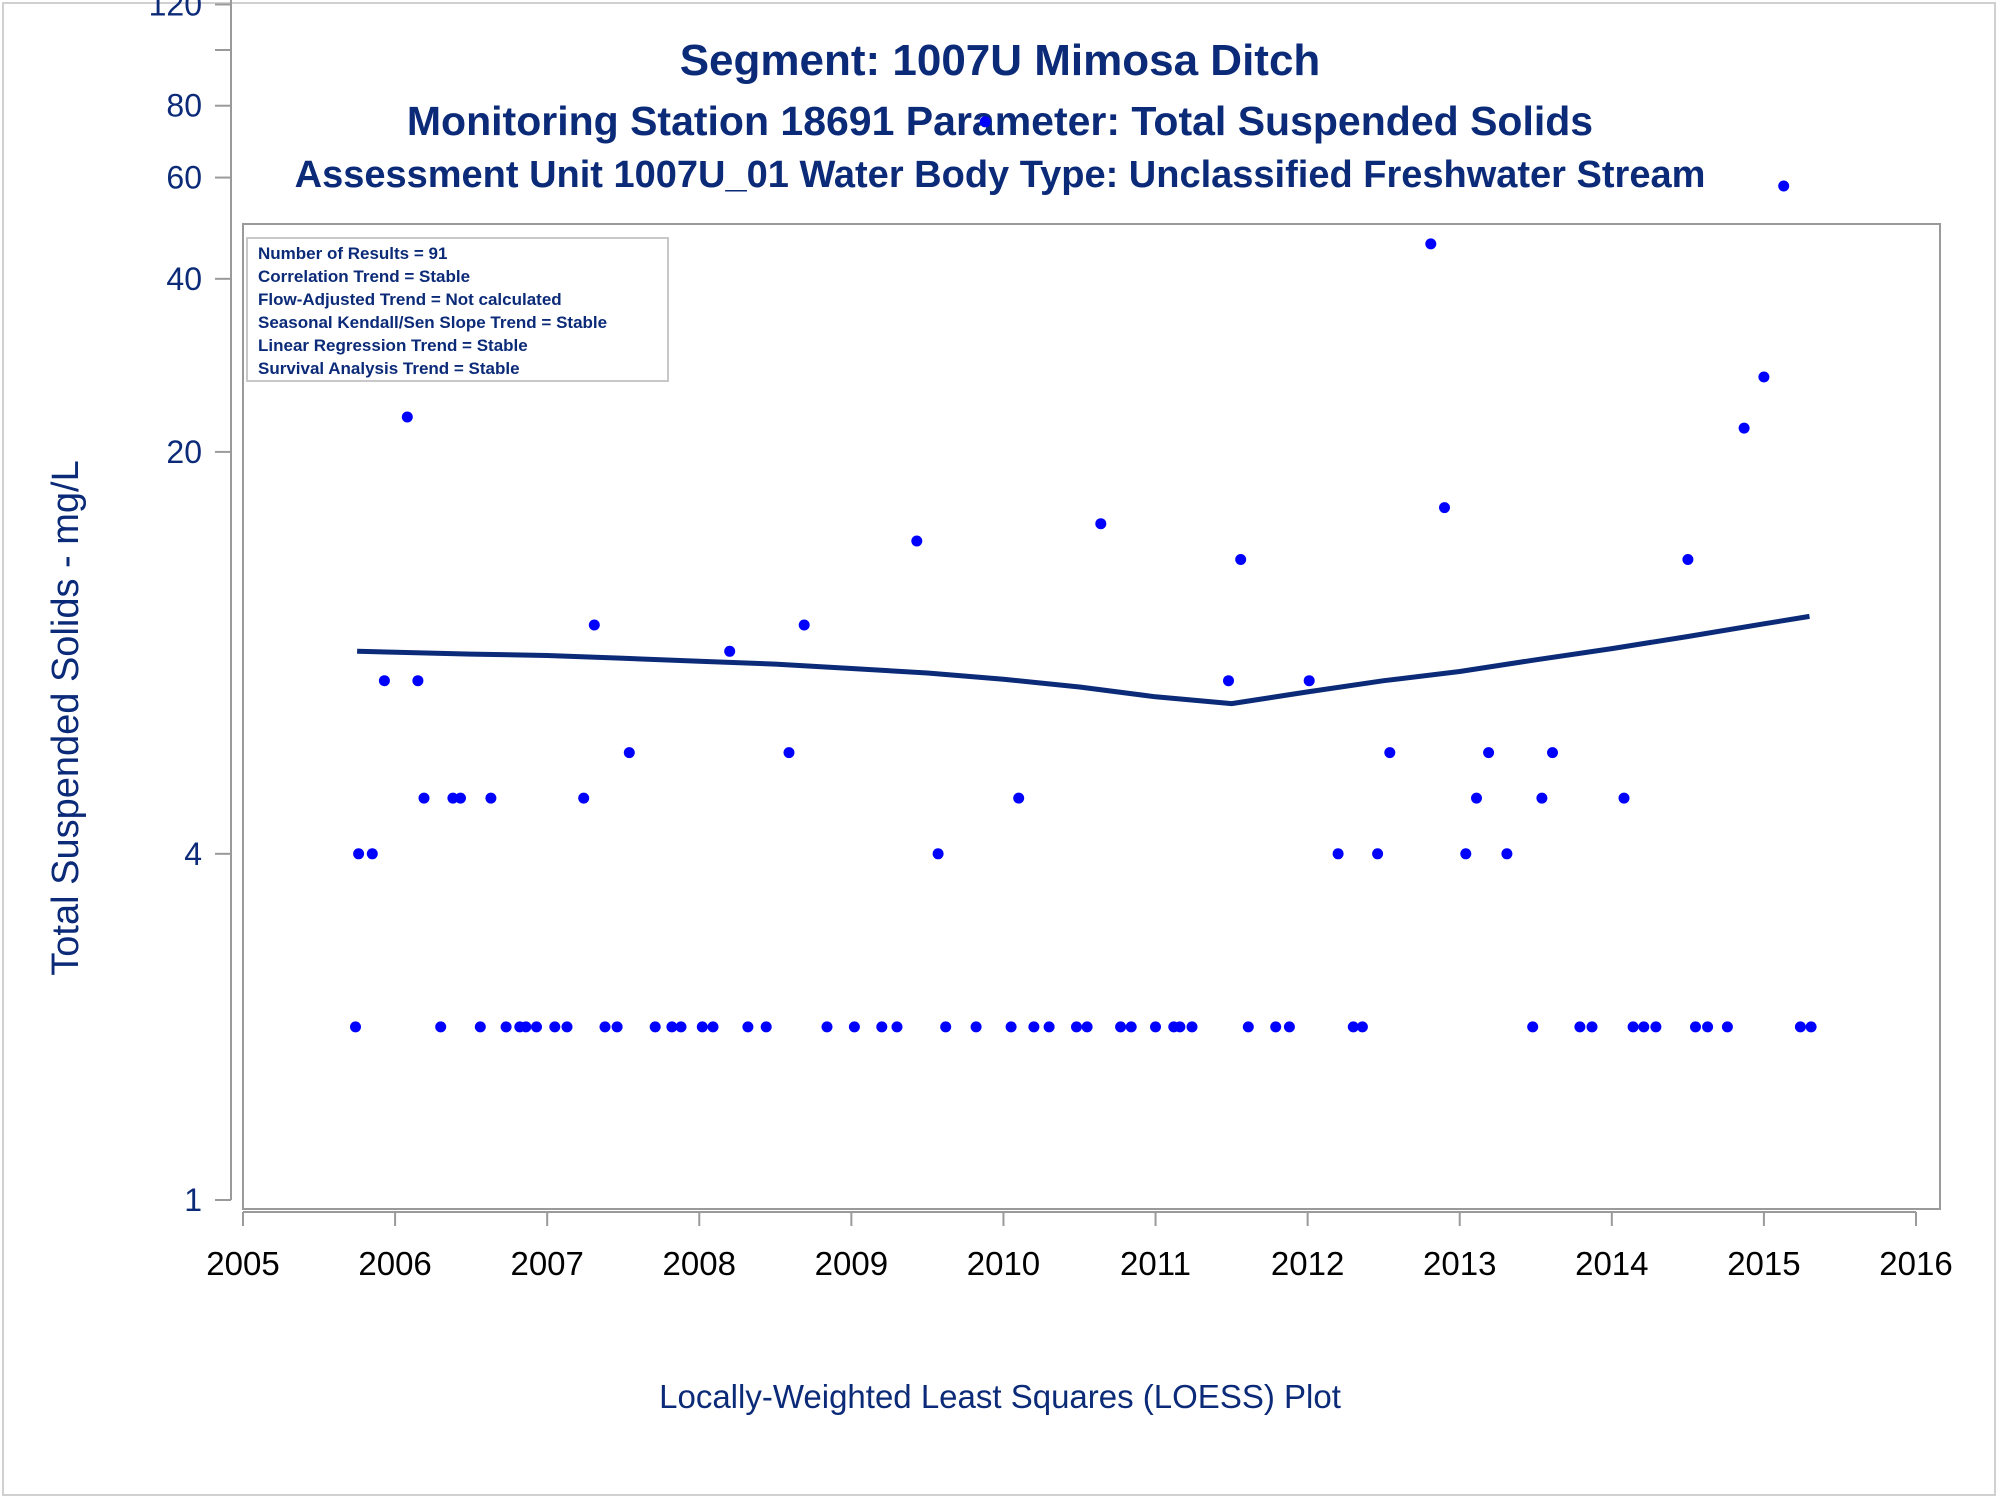 The width and height of the screenshot is (2000, 1500). I want to click on legend-entry: Number of Results = 91, so click(352, 253).